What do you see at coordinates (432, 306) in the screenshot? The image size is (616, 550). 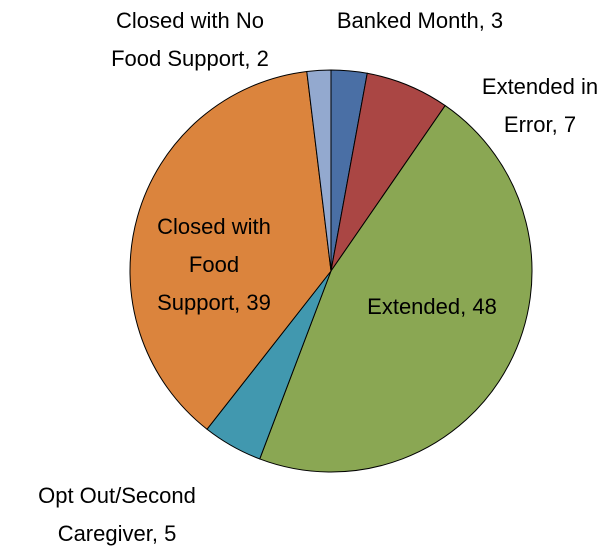 I see `data-label: Extended, 48` at bounding box center [432, 306].